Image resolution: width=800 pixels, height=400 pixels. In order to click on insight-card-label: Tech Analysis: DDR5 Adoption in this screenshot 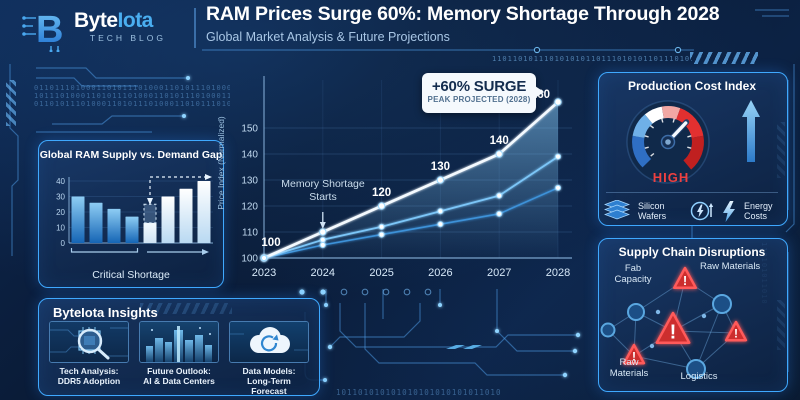, I will do `click(89, 376)`.